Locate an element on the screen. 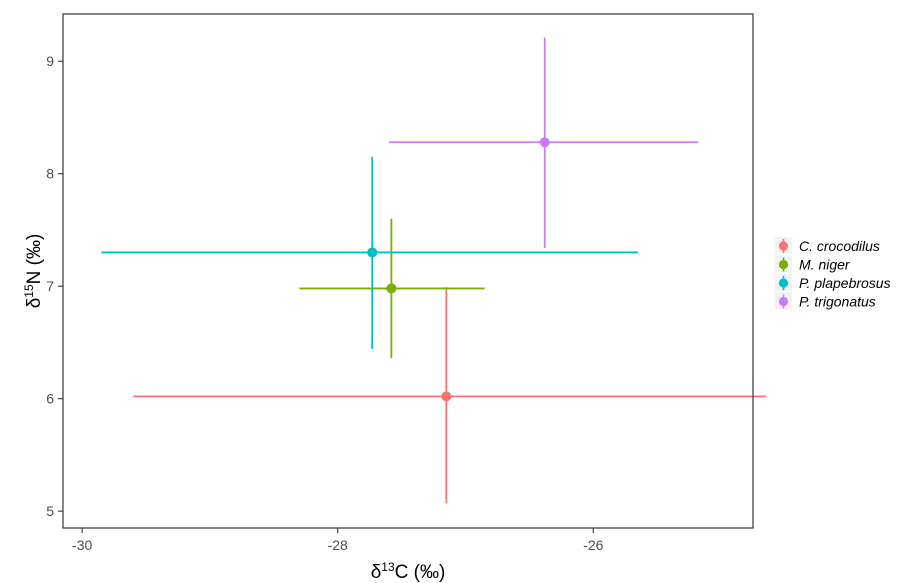 This screenshot has height=583, width=919. data-point-c-crocodilus is located at coordinates (446, 396).